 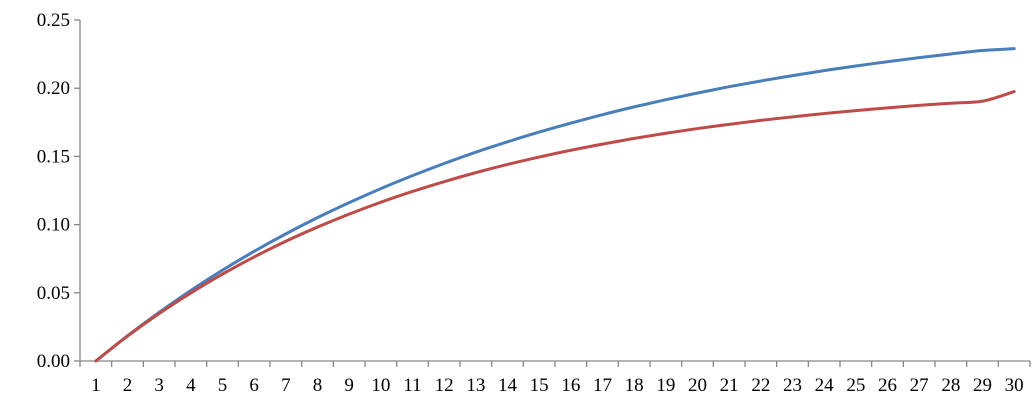 What do you see at coordinates (539, 385) in the screenshot?
I see `x-tick-label: 15` at bounding box center [539, 385].